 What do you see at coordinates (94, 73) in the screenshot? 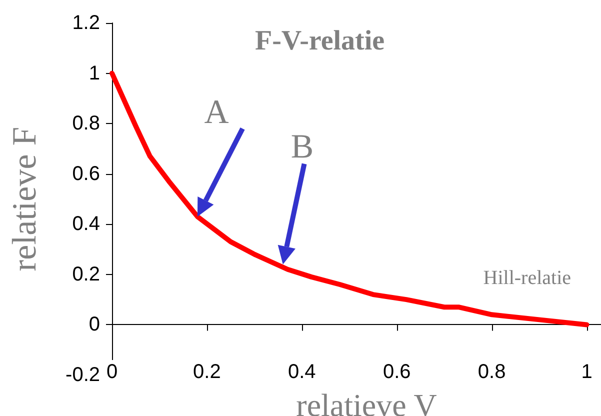
I see `y-tick-label: 1` at bounding box center [94, 73].